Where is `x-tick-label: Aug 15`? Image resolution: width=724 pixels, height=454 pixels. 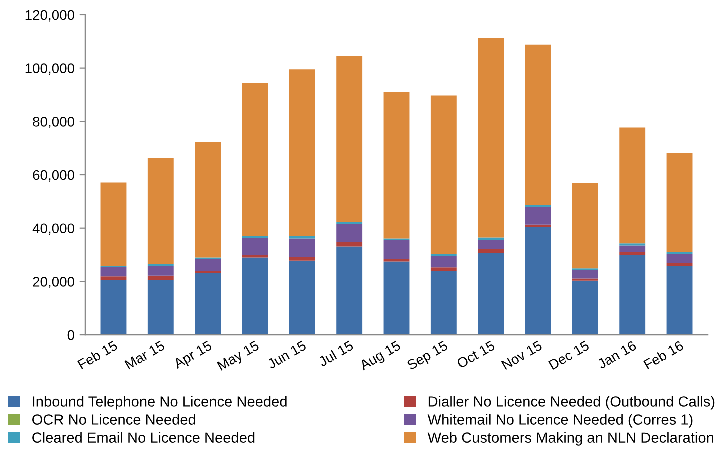
x-tick-label: Aug 15 is located at coordinates (380, 357).